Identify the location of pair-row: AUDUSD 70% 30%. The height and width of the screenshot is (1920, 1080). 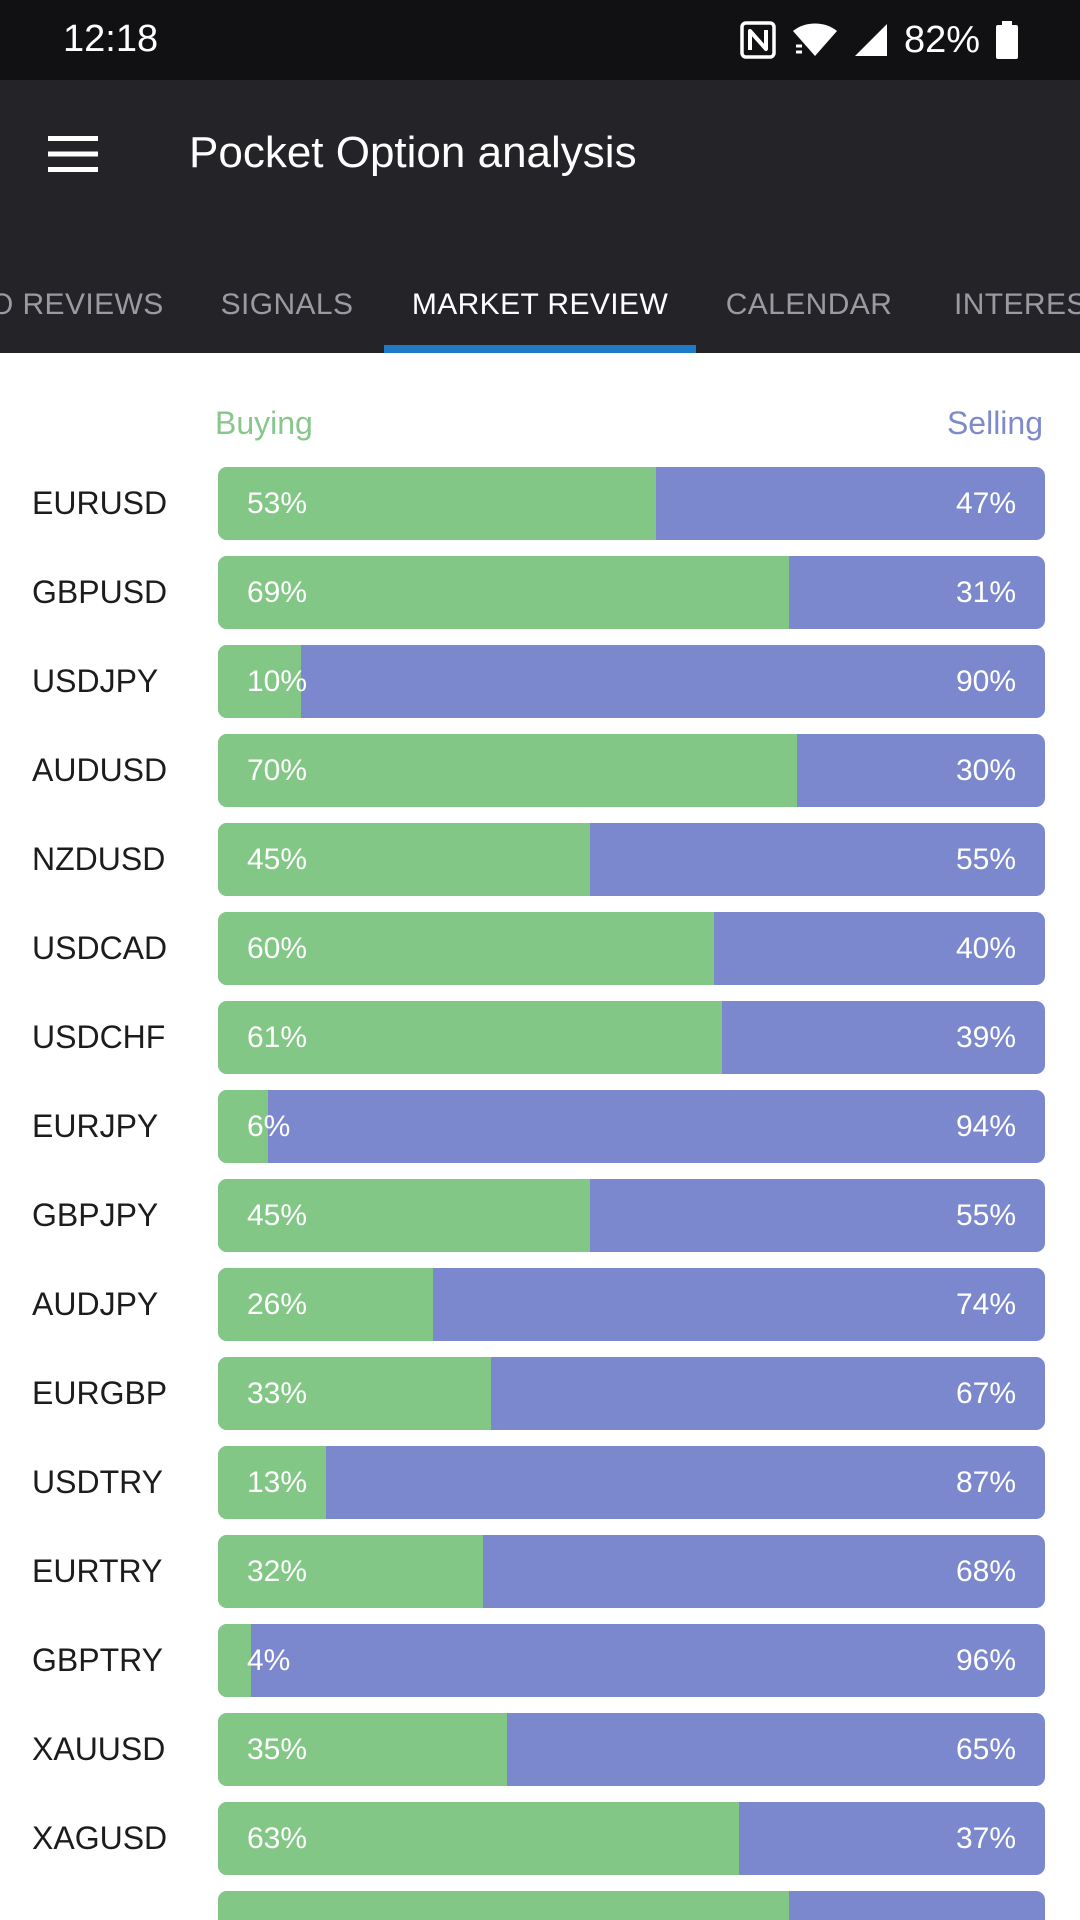
(540, 770).